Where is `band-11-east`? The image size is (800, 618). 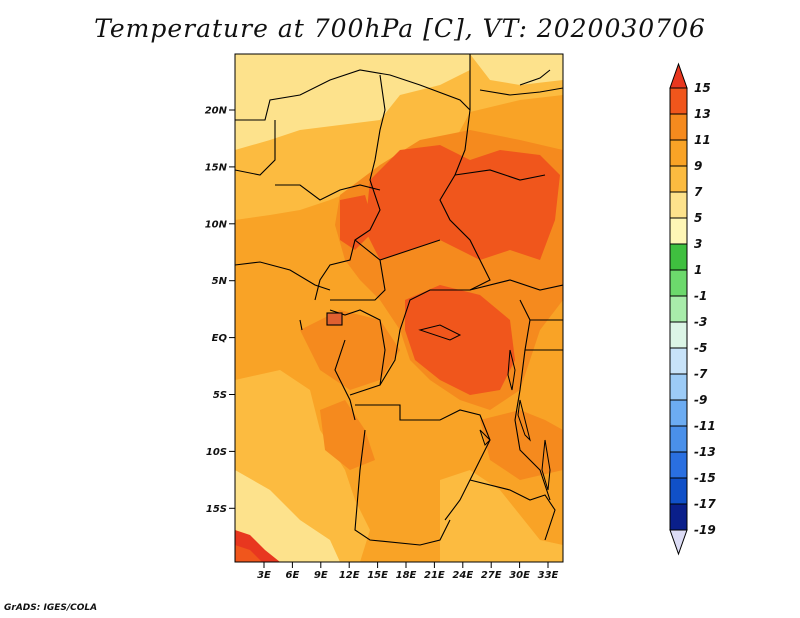 band-11-east is located at coordinates (521, 445).